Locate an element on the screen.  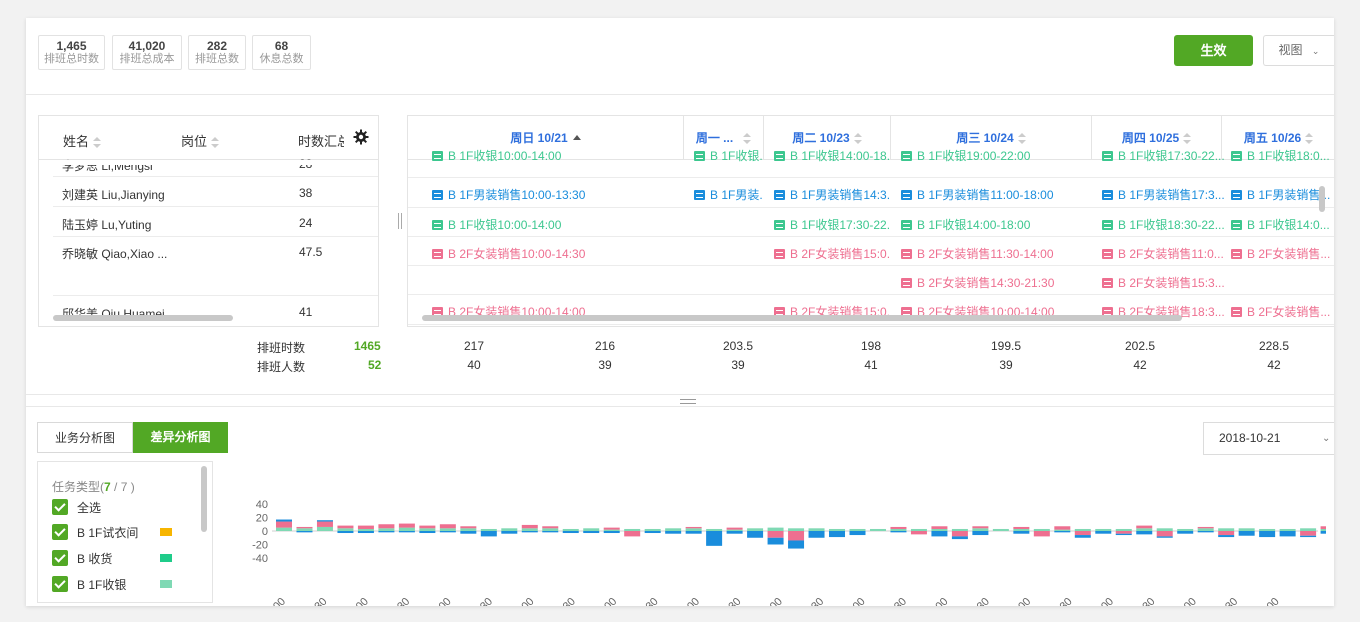
table-row: 刘建英 Liu,Jianying 38 is located at coordinates (215, 192).